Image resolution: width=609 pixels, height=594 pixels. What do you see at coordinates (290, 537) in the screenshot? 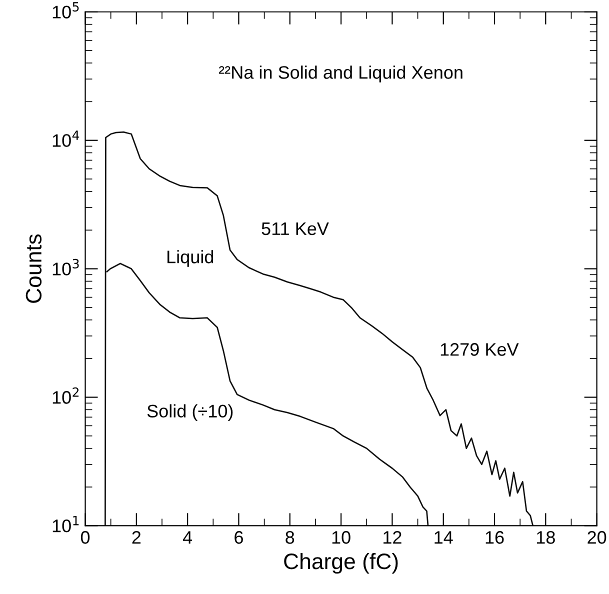
I see `x-tick-label: 8` at bounding box center [290, 537].